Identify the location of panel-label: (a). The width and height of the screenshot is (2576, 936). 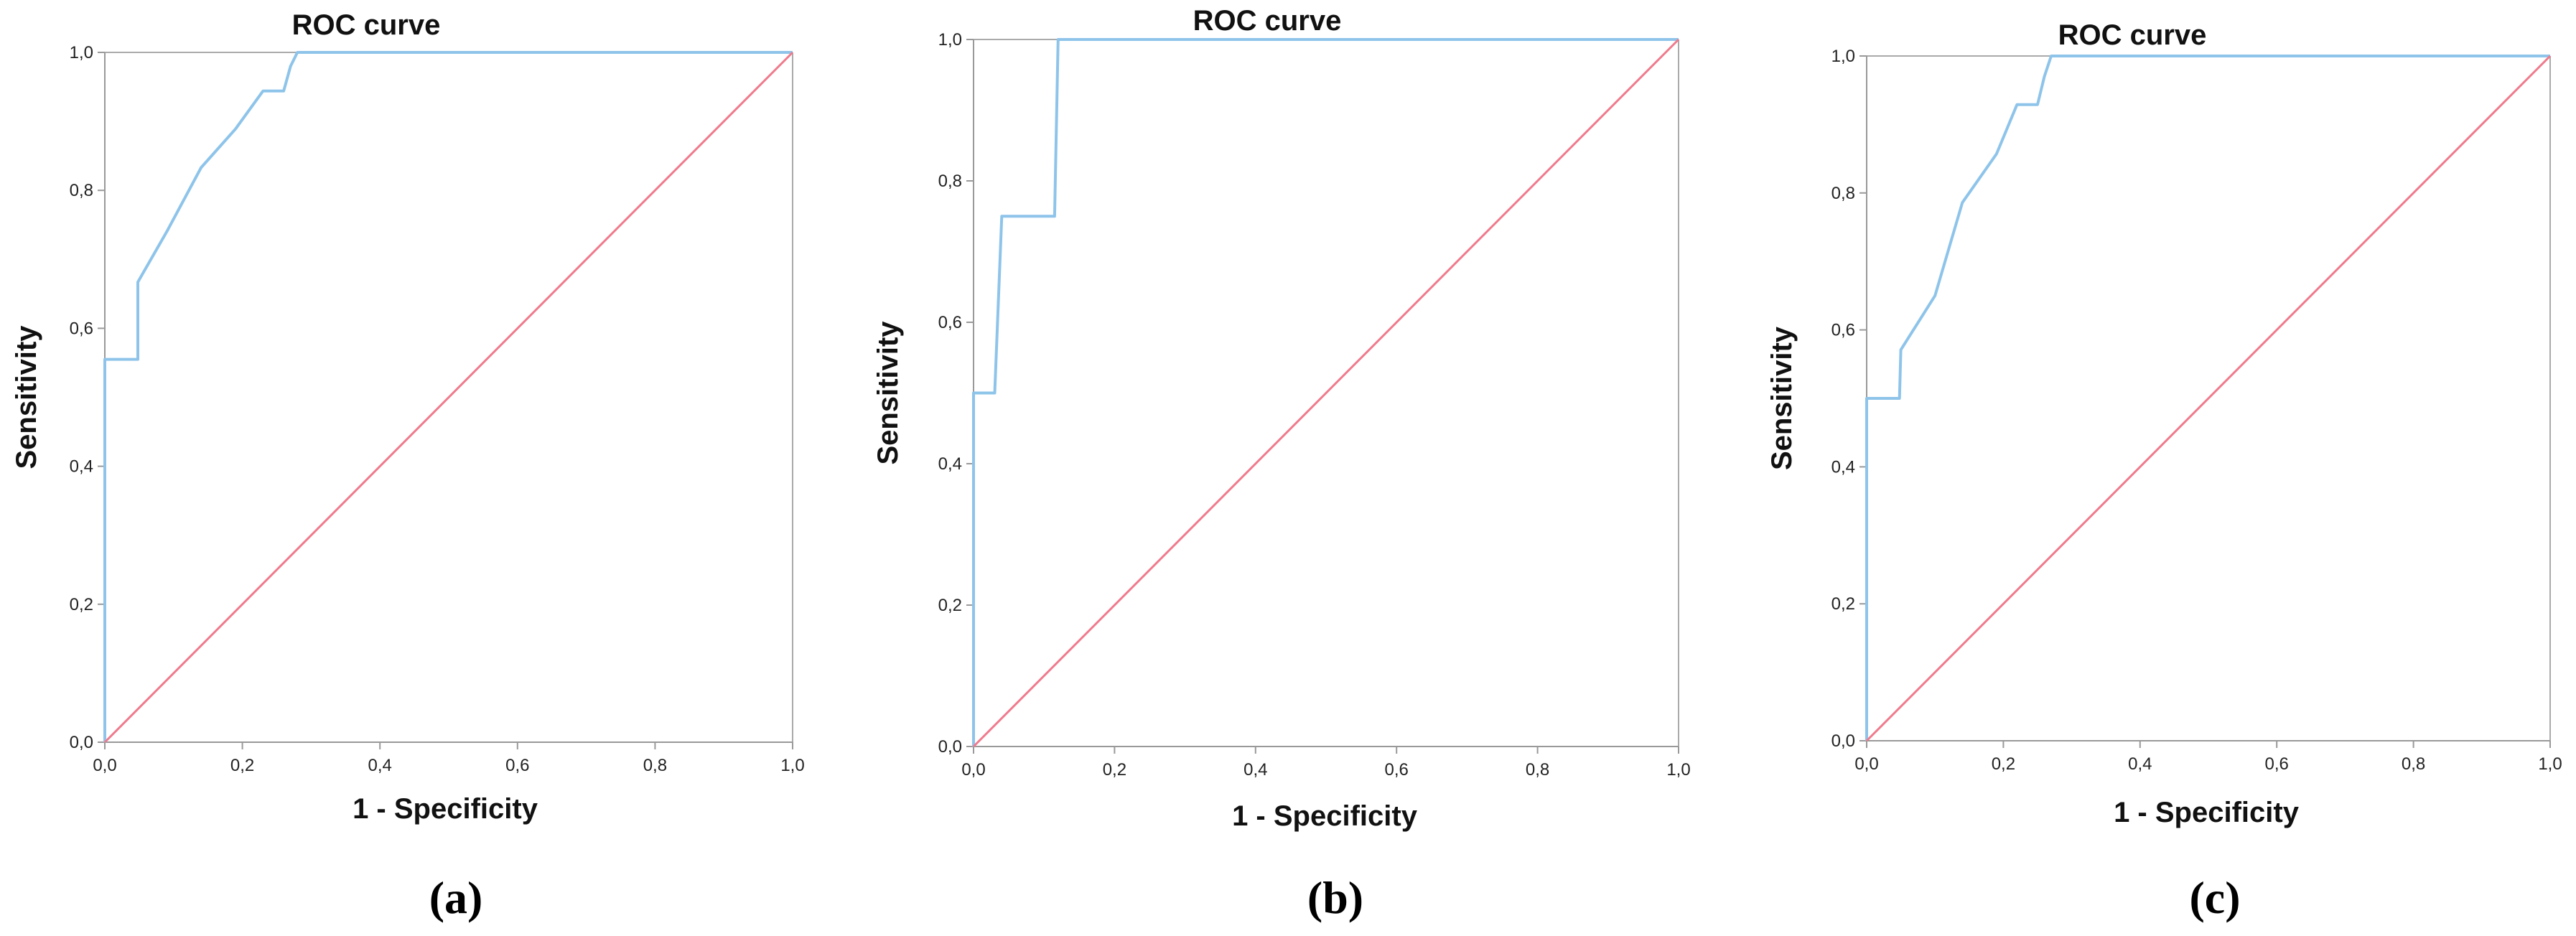
(456, 897).